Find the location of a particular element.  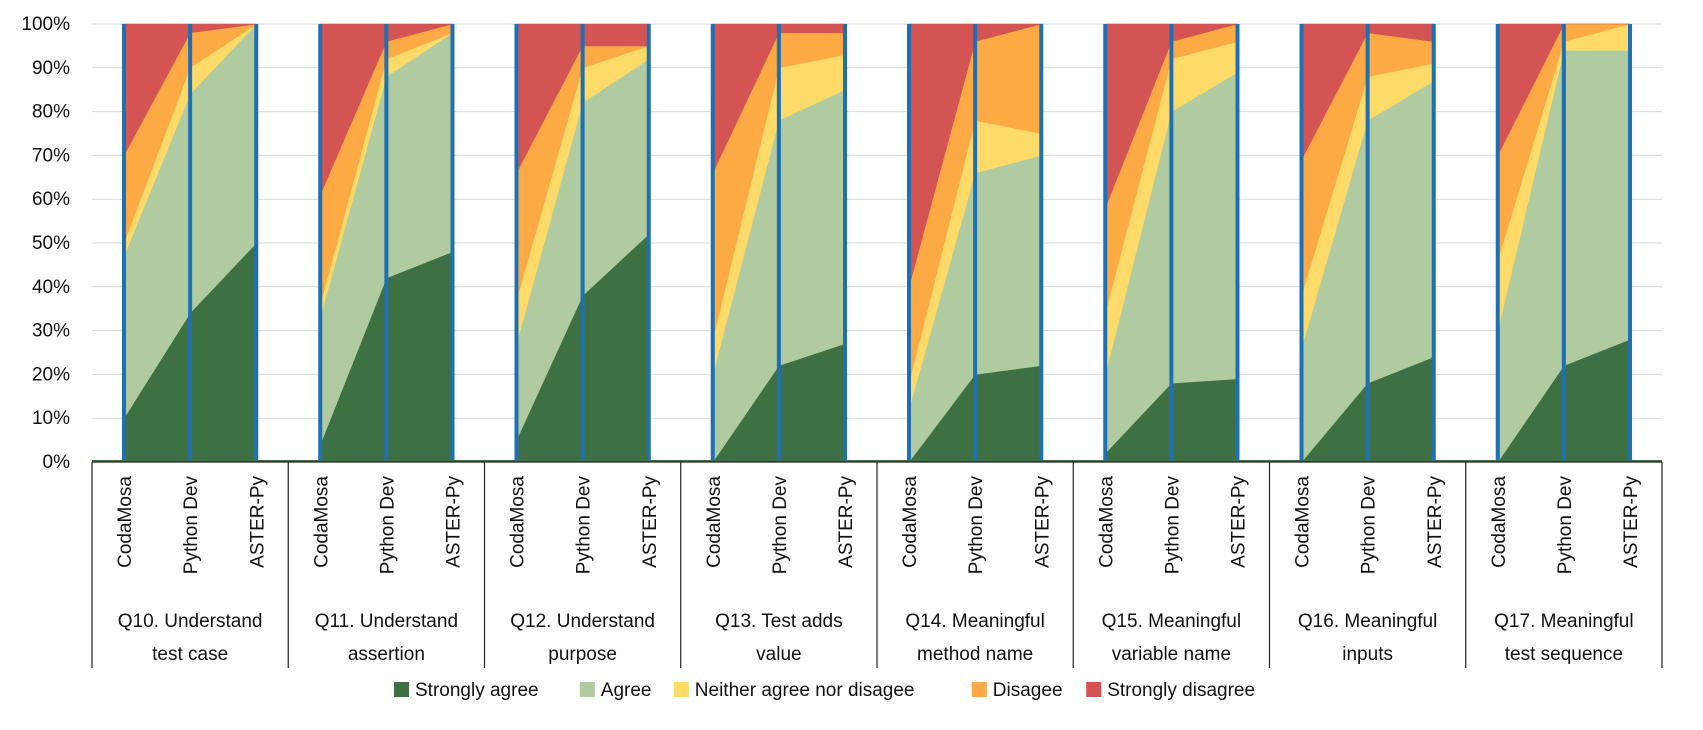

y-tick-label: 40% is located at coordinates (51, 287).